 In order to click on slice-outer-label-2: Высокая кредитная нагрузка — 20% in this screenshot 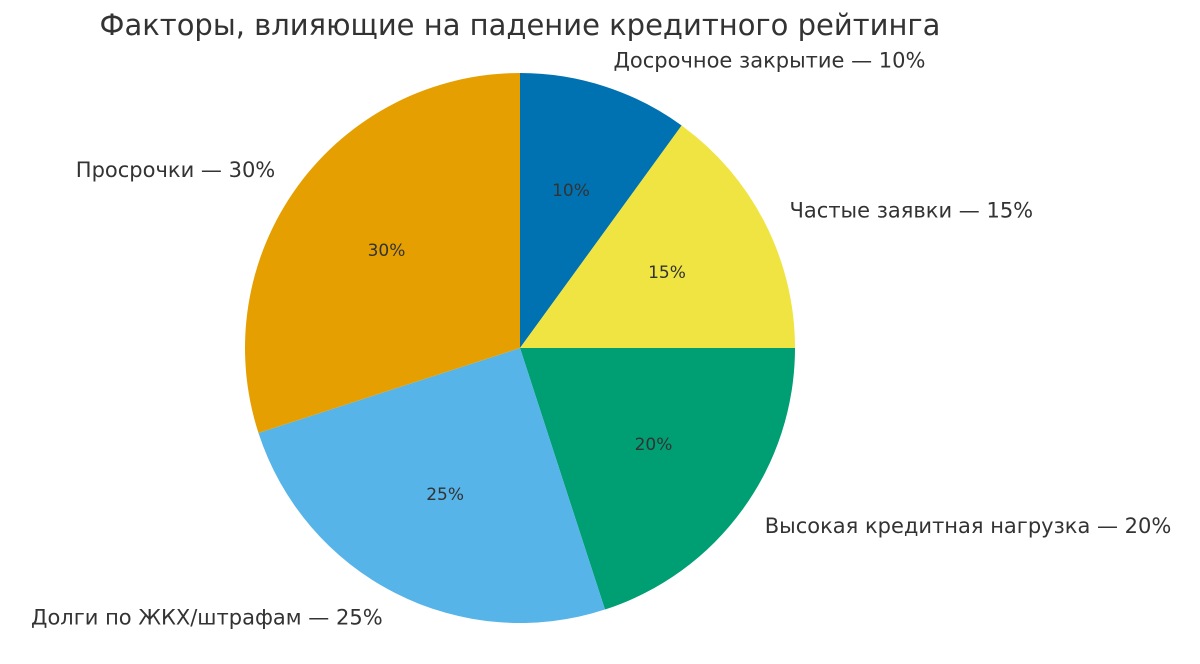, I will do `click(968, 526)`.